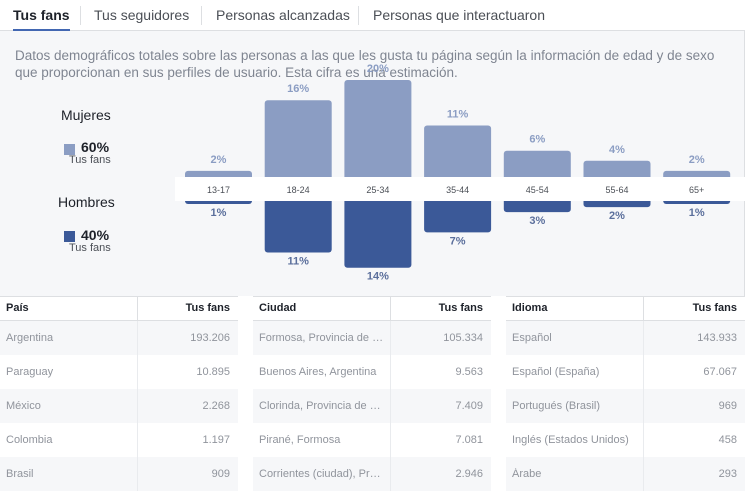 The width and height of the screenshot is (745, 500). Describe the element at coordinates (727, 406) in the screenshot. I see `language-fans-cell: 969` at that location.